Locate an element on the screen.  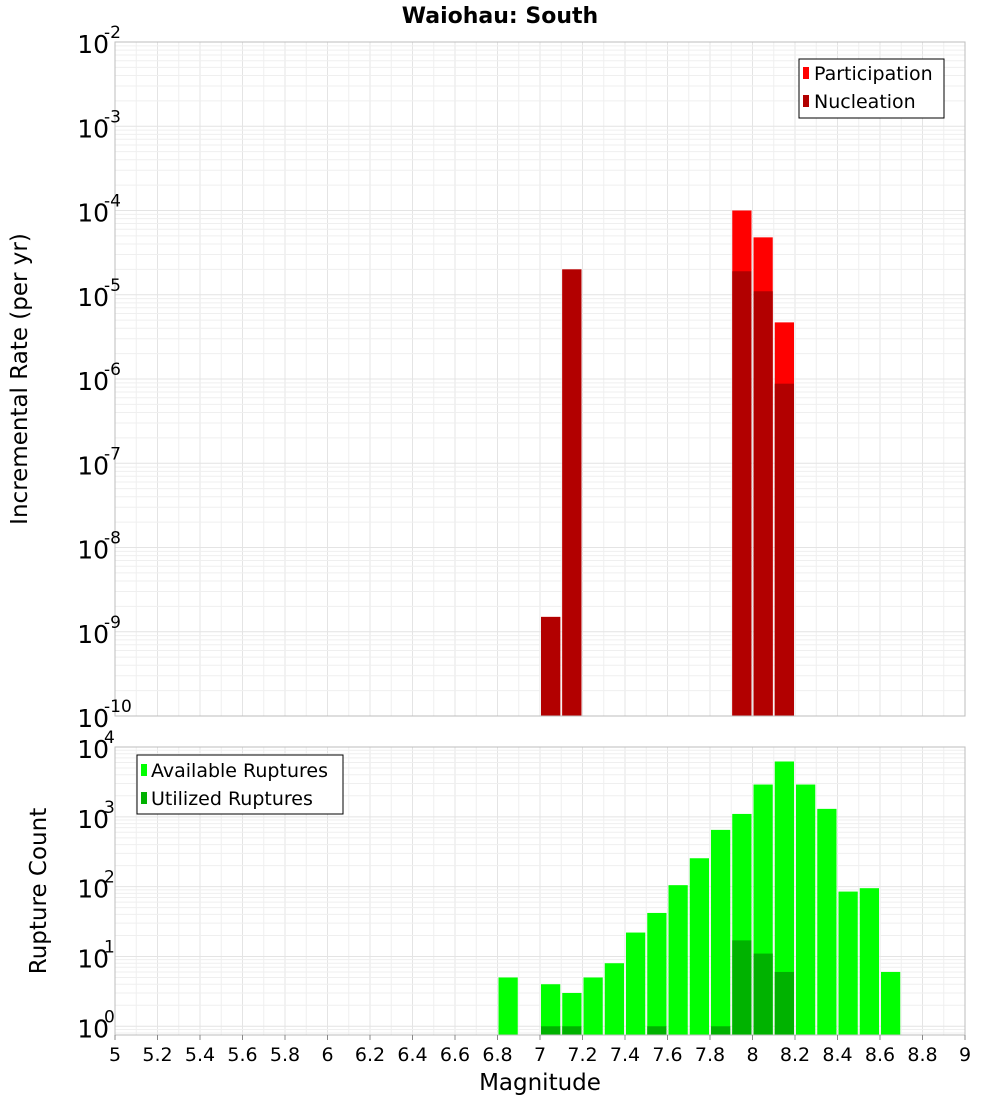
x-tick-label: 5.6 is located at coordinates (242, 1055).